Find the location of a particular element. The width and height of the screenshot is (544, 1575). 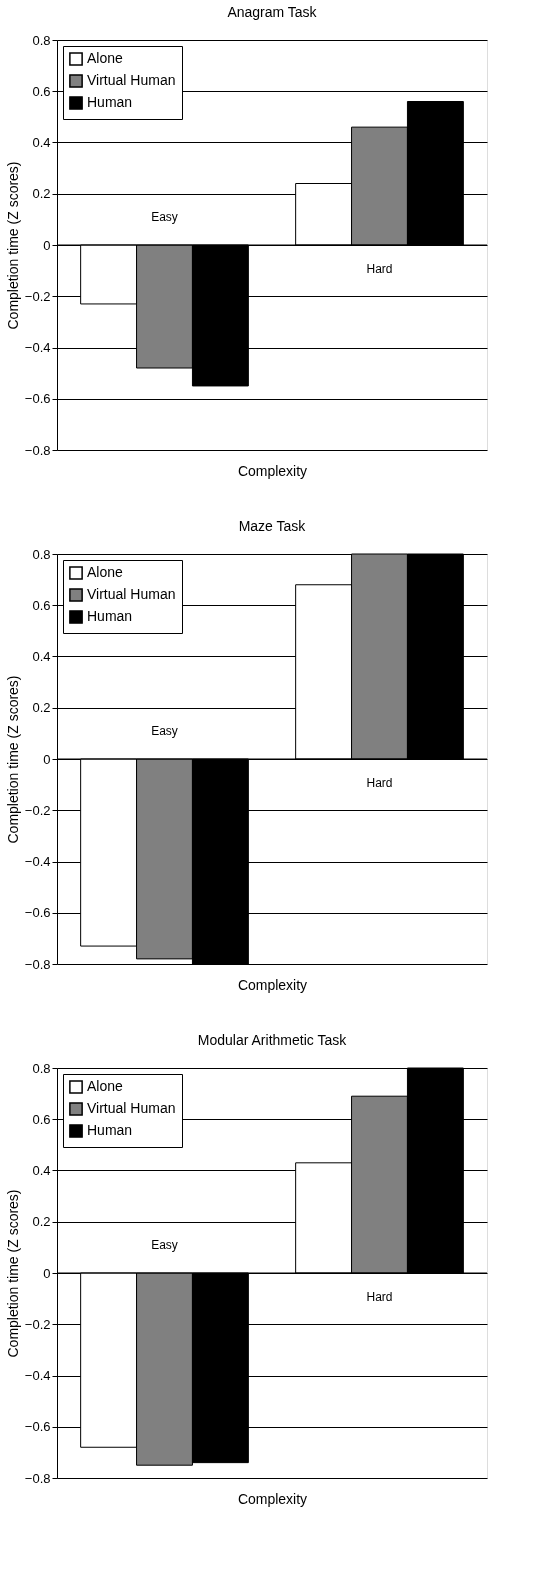

chart-title: Anagram Task is located at coordinates (272, 12).